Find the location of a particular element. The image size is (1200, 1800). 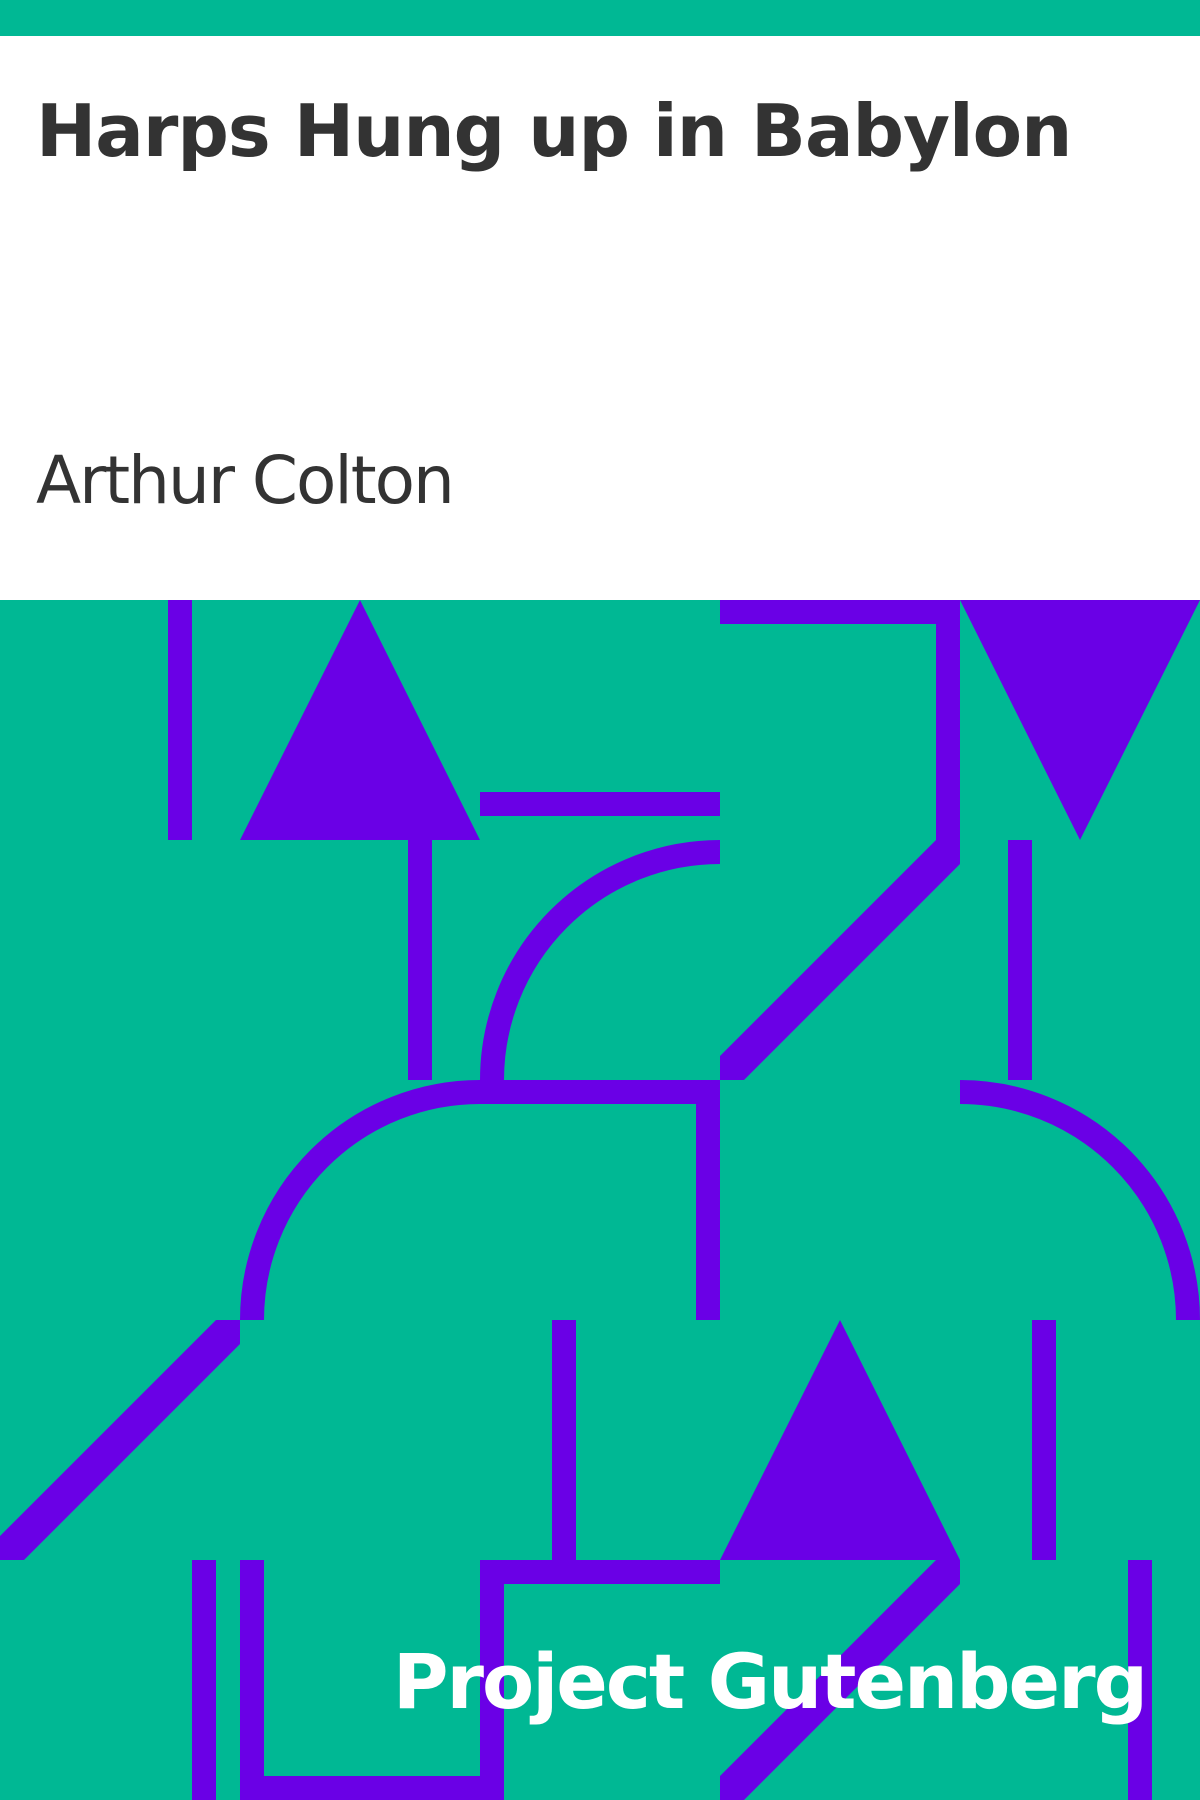

top-accent-stripe is located at coordinates (600, 18).